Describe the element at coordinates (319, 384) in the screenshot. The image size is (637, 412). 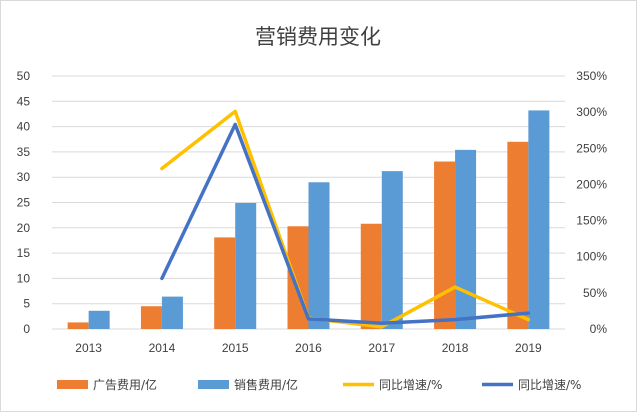
I see `legend: 广告费用/亿 销售费用/亿 同比增速/% 同比增速/%` at that location.